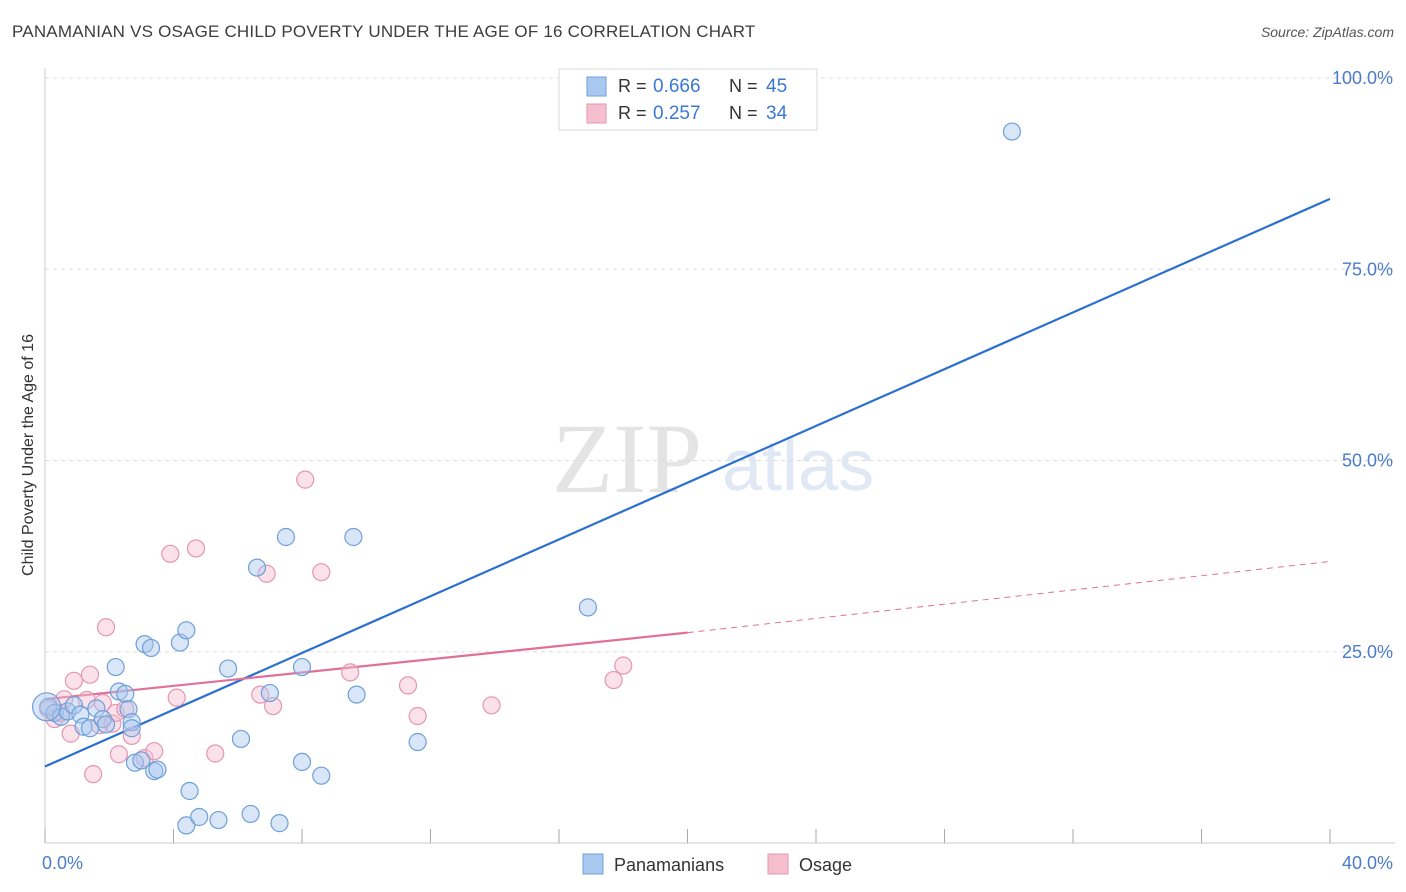  What do you see at coordinates (688, 99) in the screenshot?
I see `legend-box: R = 0.666 N = 45 R = 0.257 N = 34` at bounding box center [688, 99].